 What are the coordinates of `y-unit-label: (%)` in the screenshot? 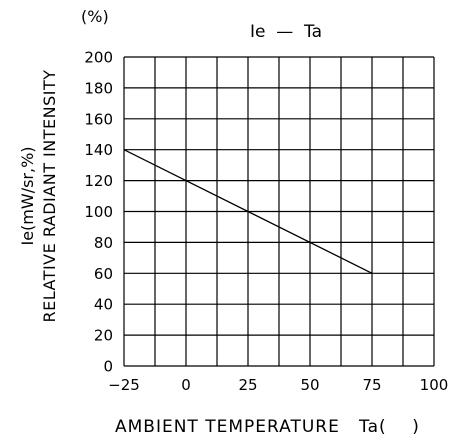 It's located at (95, 16).